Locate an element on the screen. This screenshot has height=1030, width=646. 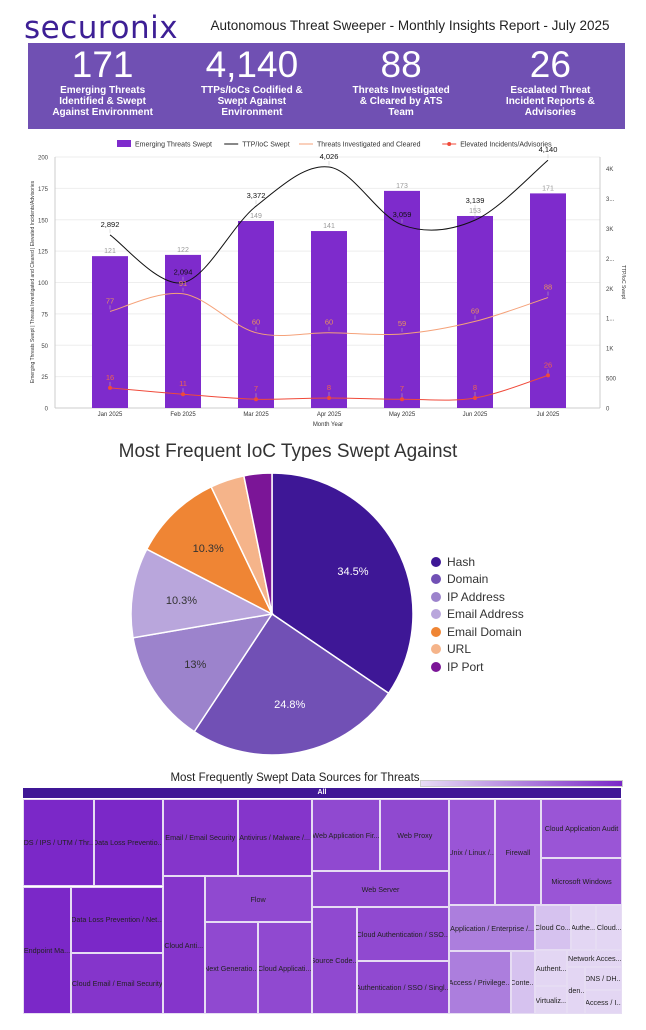
bar-data-label: 121 is located at coordinates (110, 251).